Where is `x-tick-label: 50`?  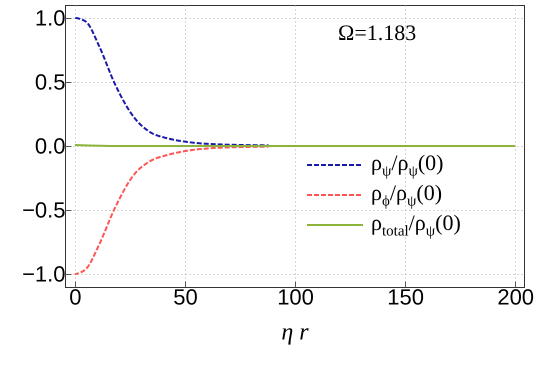
x-tick-label: 50 is located at coordinates (185, 297).